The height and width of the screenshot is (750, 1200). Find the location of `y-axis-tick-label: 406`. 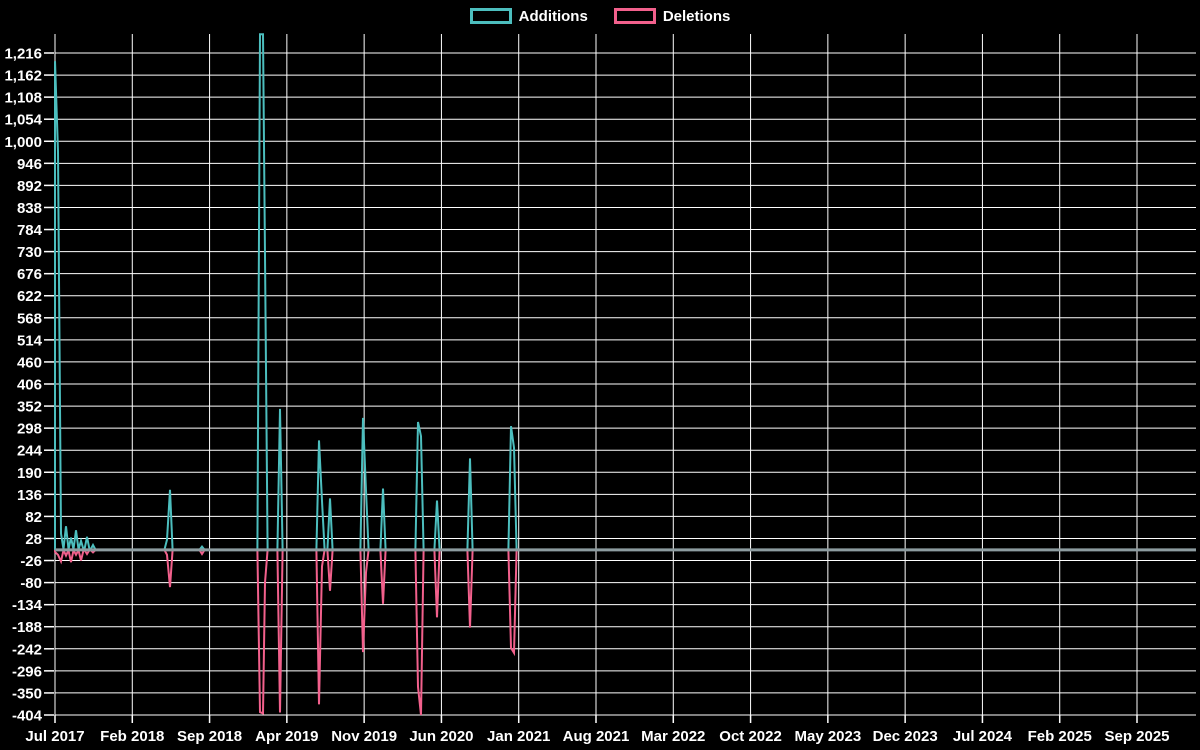

y-axis-tick-label: 406 is located at coordinates (29, 385).